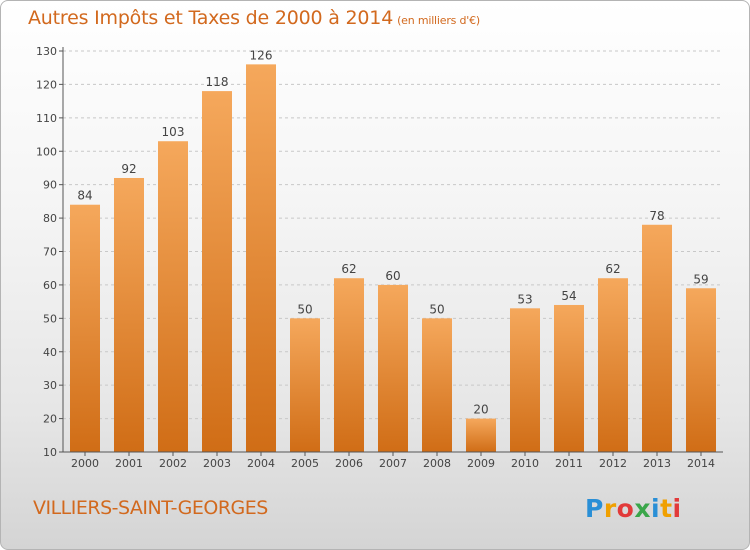  Describe the element at coordinates (50, 452) in the screenshot. I see `y-tick-label: 10` at that location.